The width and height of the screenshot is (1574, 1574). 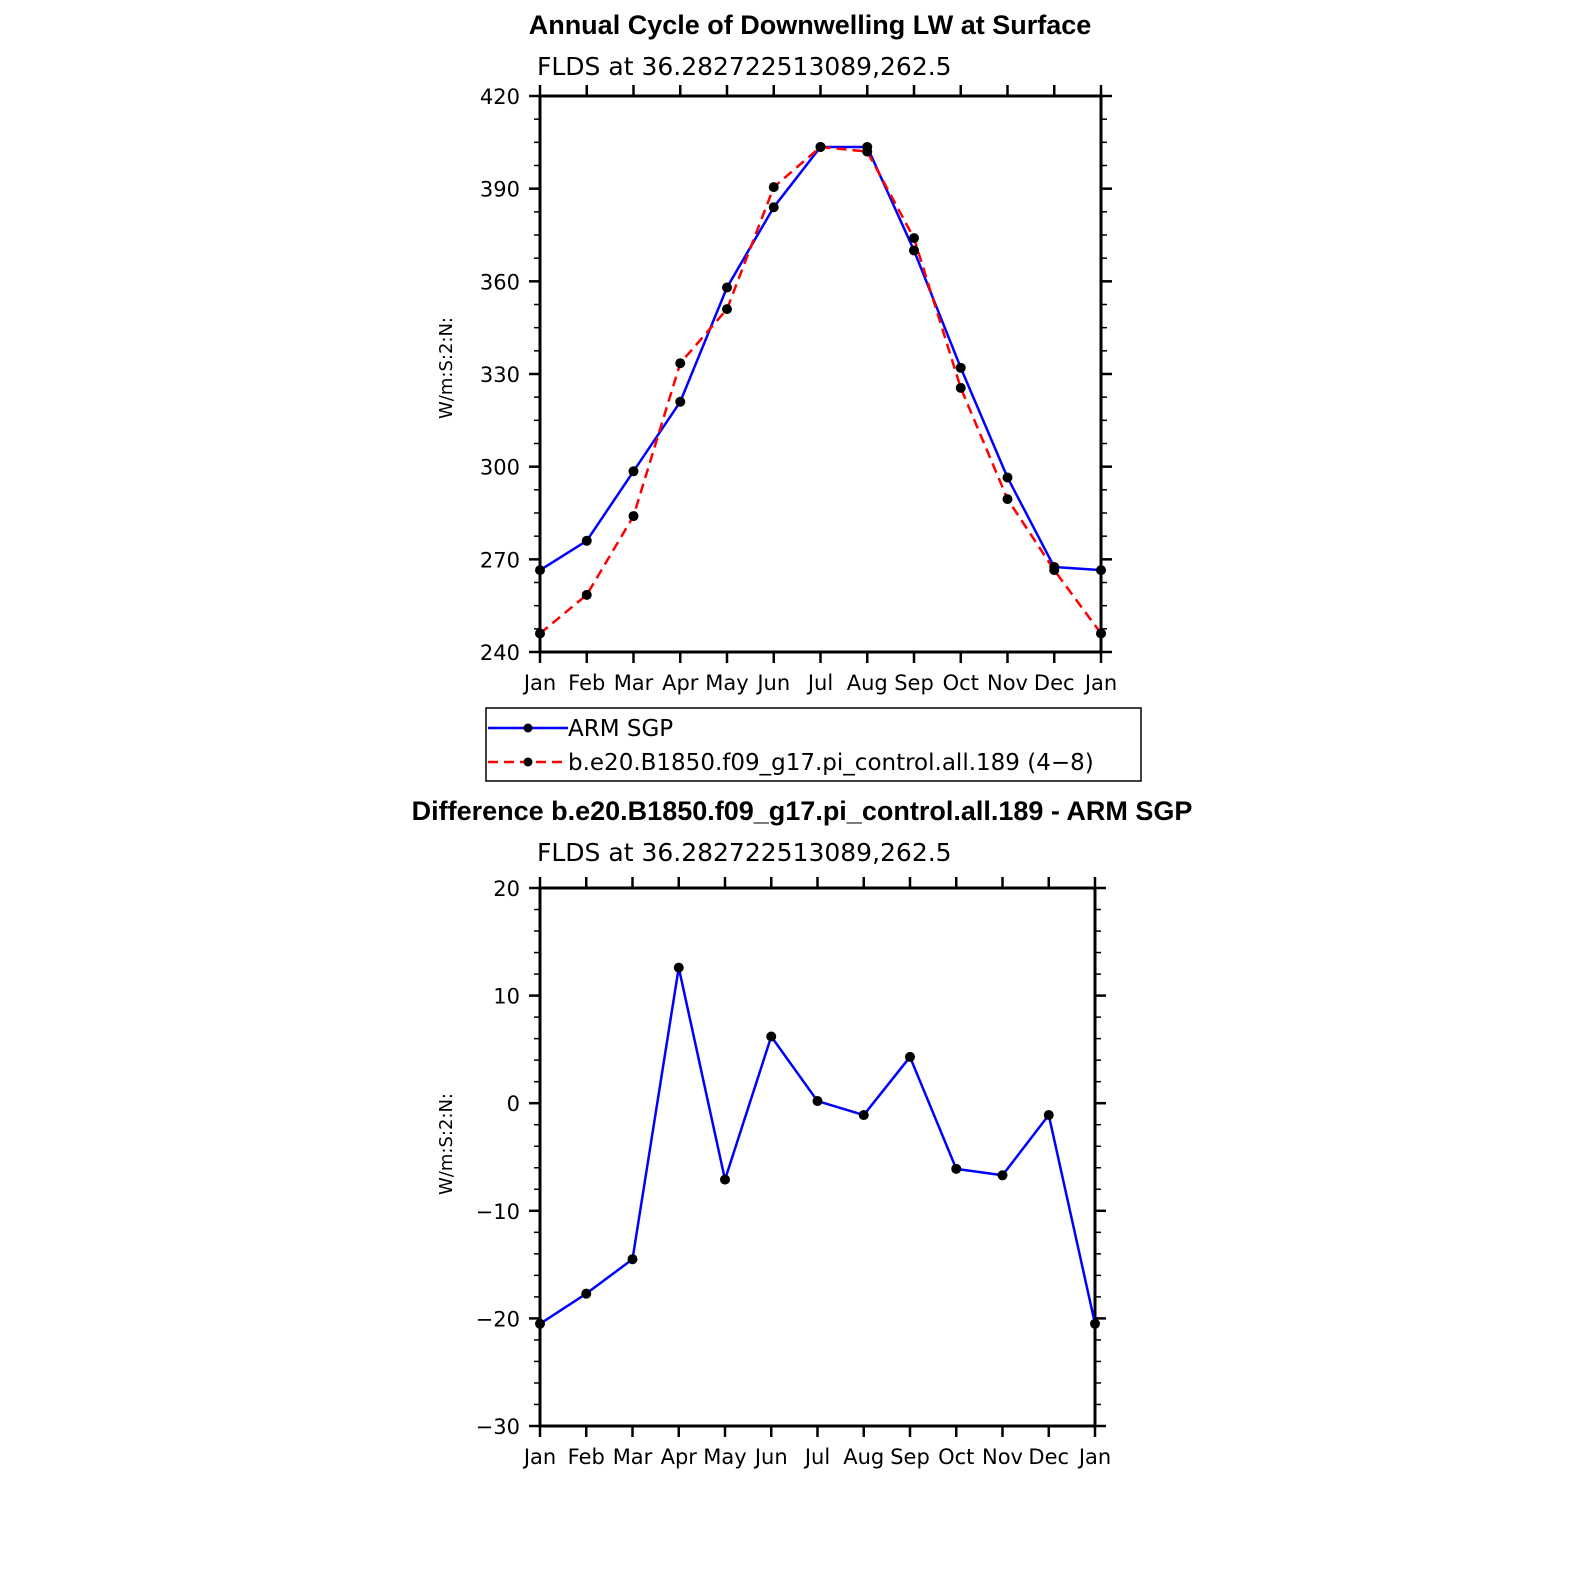 I want to click on y-tick-label: −20, so click(x=498, y=1319).